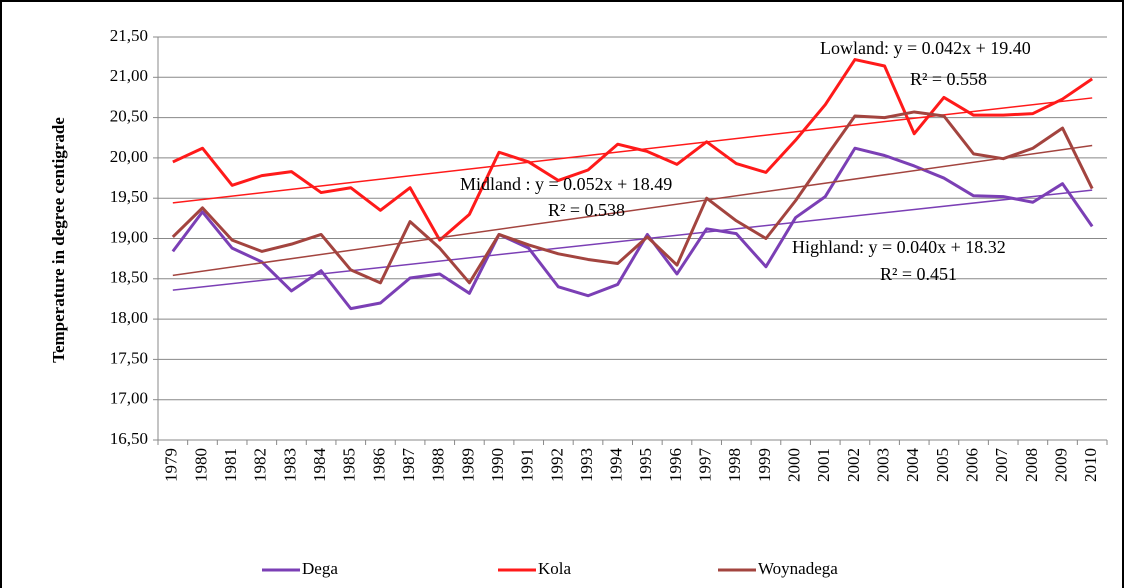  What do you see at coordinates (971, 465) in the screenshot?
I see `x-tick-label: 2006` at bounding box center [971, 465].